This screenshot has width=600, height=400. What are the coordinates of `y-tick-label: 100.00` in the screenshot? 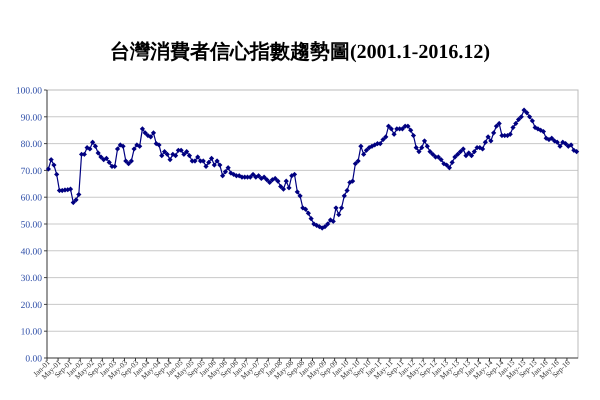 It's located at (29, 91).